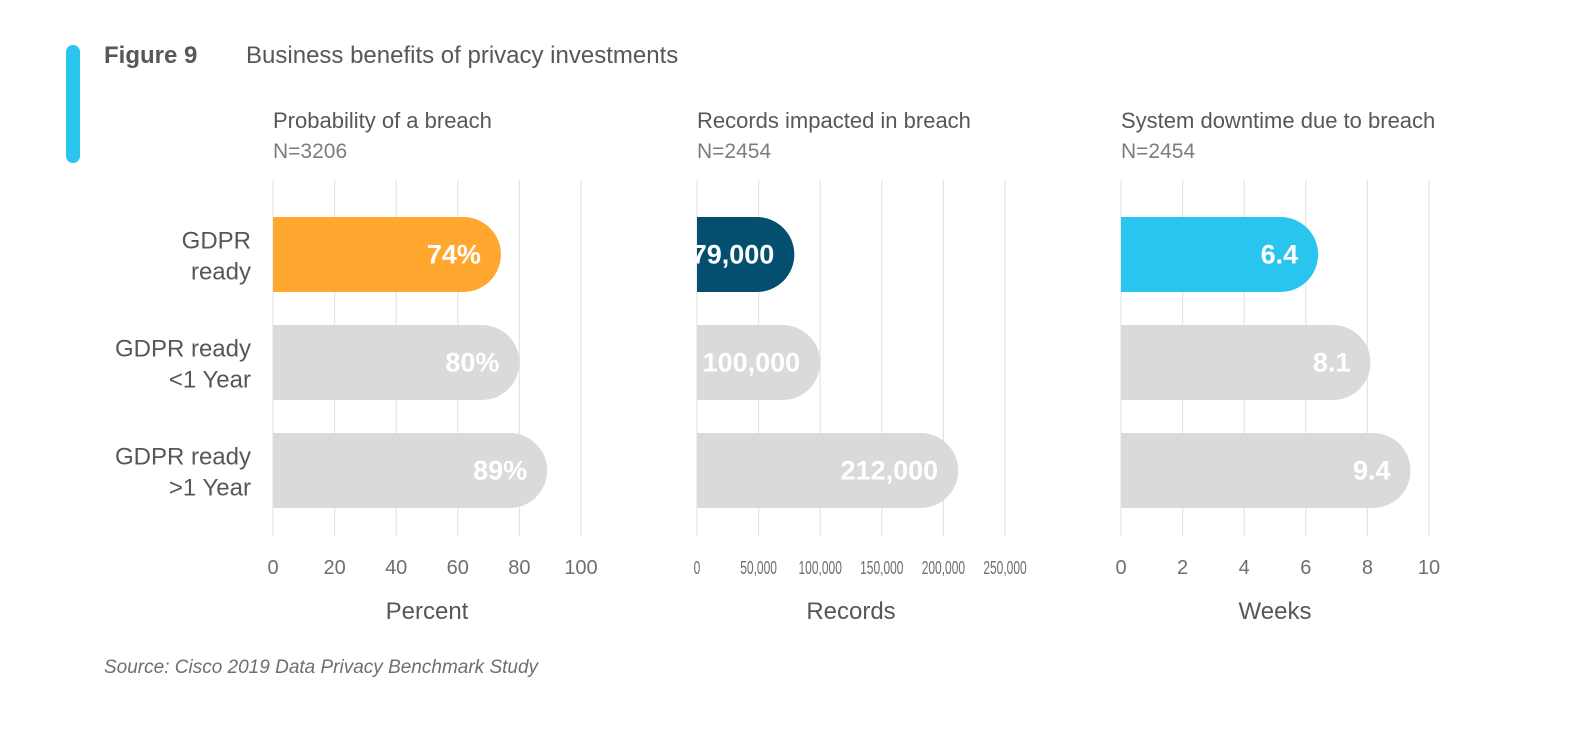  Describe the element at coordinates (458, 568) in the screenshot. I see `tick-label: 60` at that location.